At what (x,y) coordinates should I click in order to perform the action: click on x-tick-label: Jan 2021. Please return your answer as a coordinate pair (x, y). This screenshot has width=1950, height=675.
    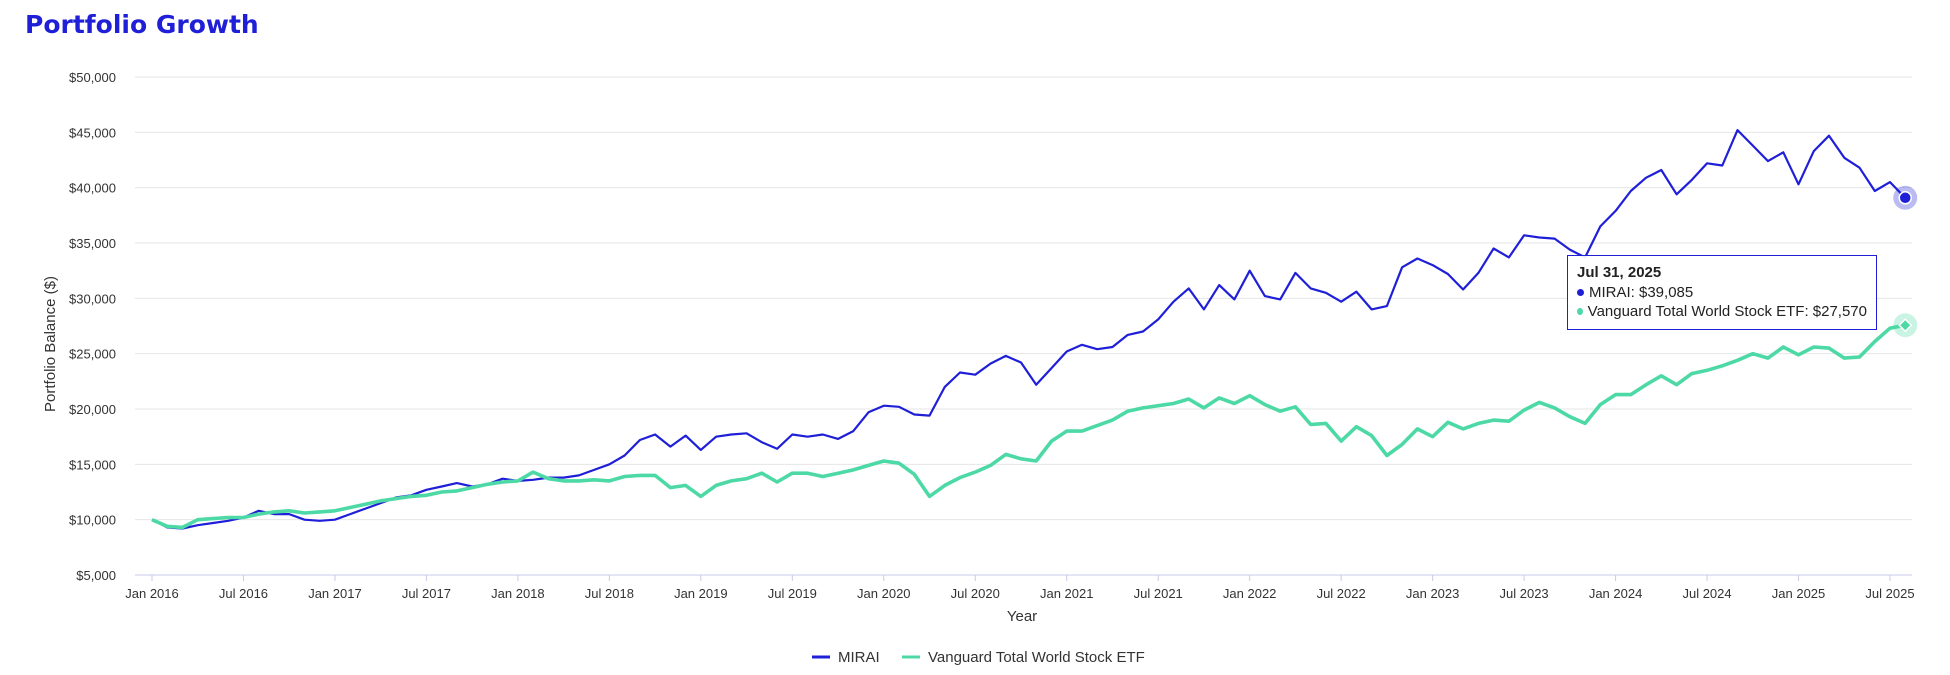
    Looking at the image, I should click on (1067, 593).